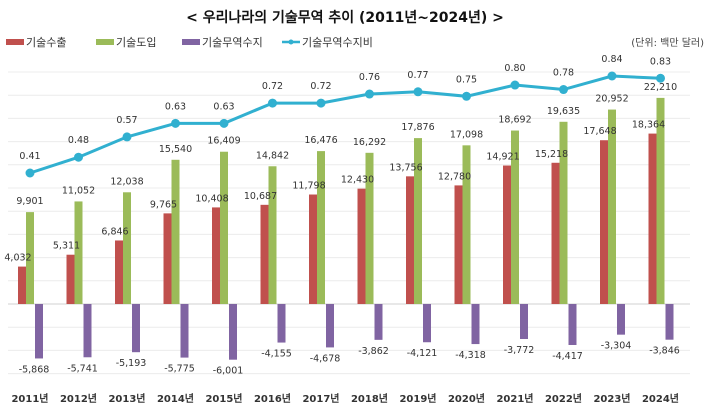 The height and width of the screenshot is (416, 710). I want to click on data-label-ratio: 0.84, so click(611, 59).